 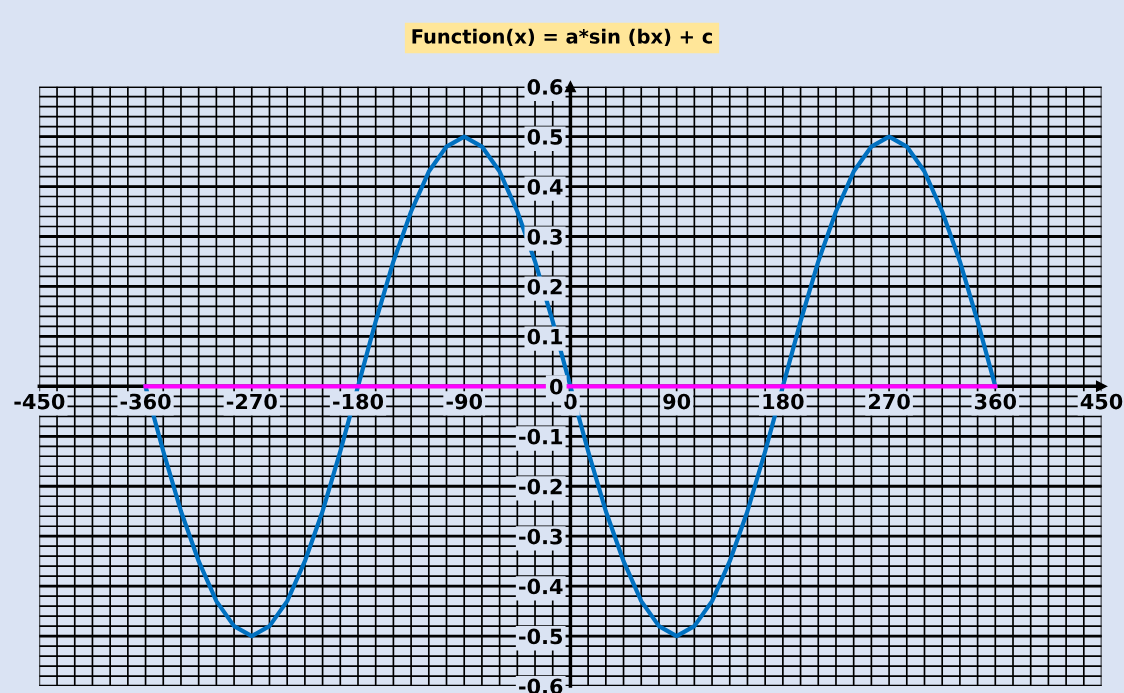 I want to click on x-tick-label: 360, so click(x=995, y=401).